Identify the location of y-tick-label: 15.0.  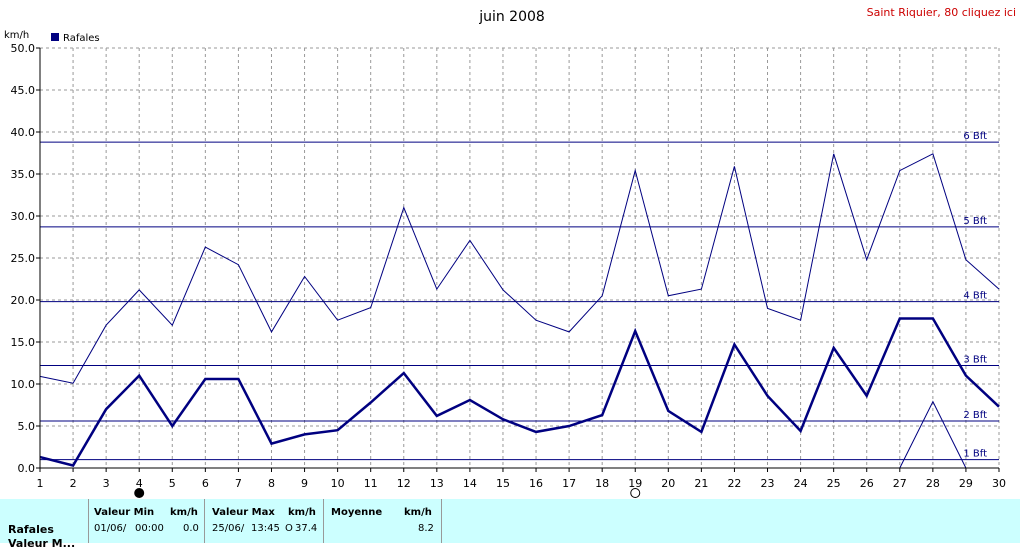
(23, 342).